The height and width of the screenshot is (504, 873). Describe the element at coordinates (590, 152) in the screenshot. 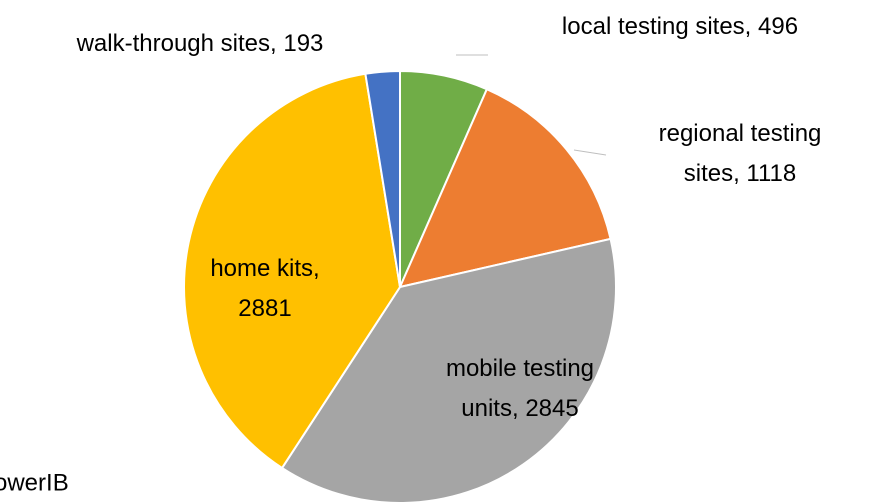

I see `leader-line` at that location.